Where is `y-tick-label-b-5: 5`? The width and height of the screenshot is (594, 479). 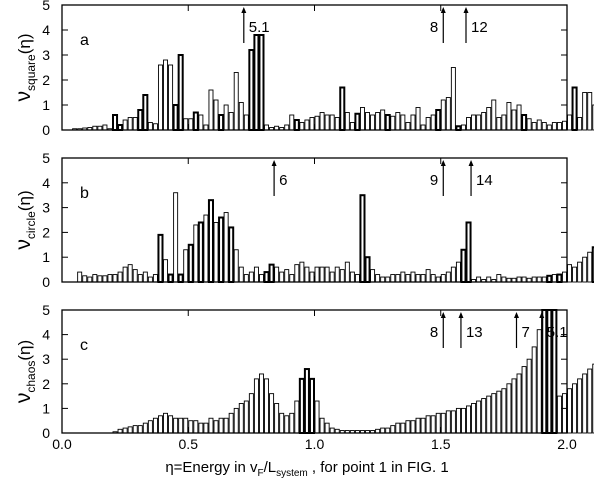
y-tick-label-b-5: 5 is located at coordinates (46, 158).